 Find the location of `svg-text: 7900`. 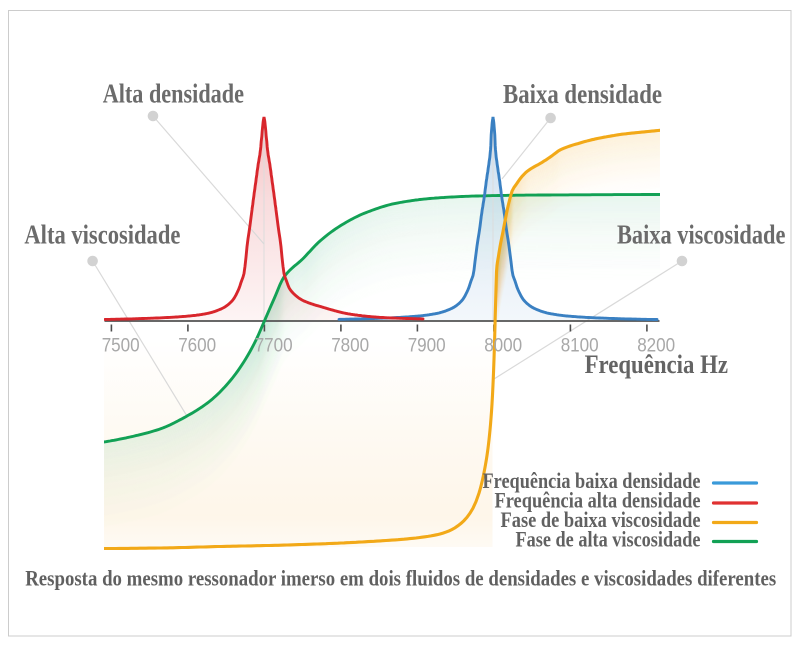

svg-text: 7900 is located at coordinates (427, 346).